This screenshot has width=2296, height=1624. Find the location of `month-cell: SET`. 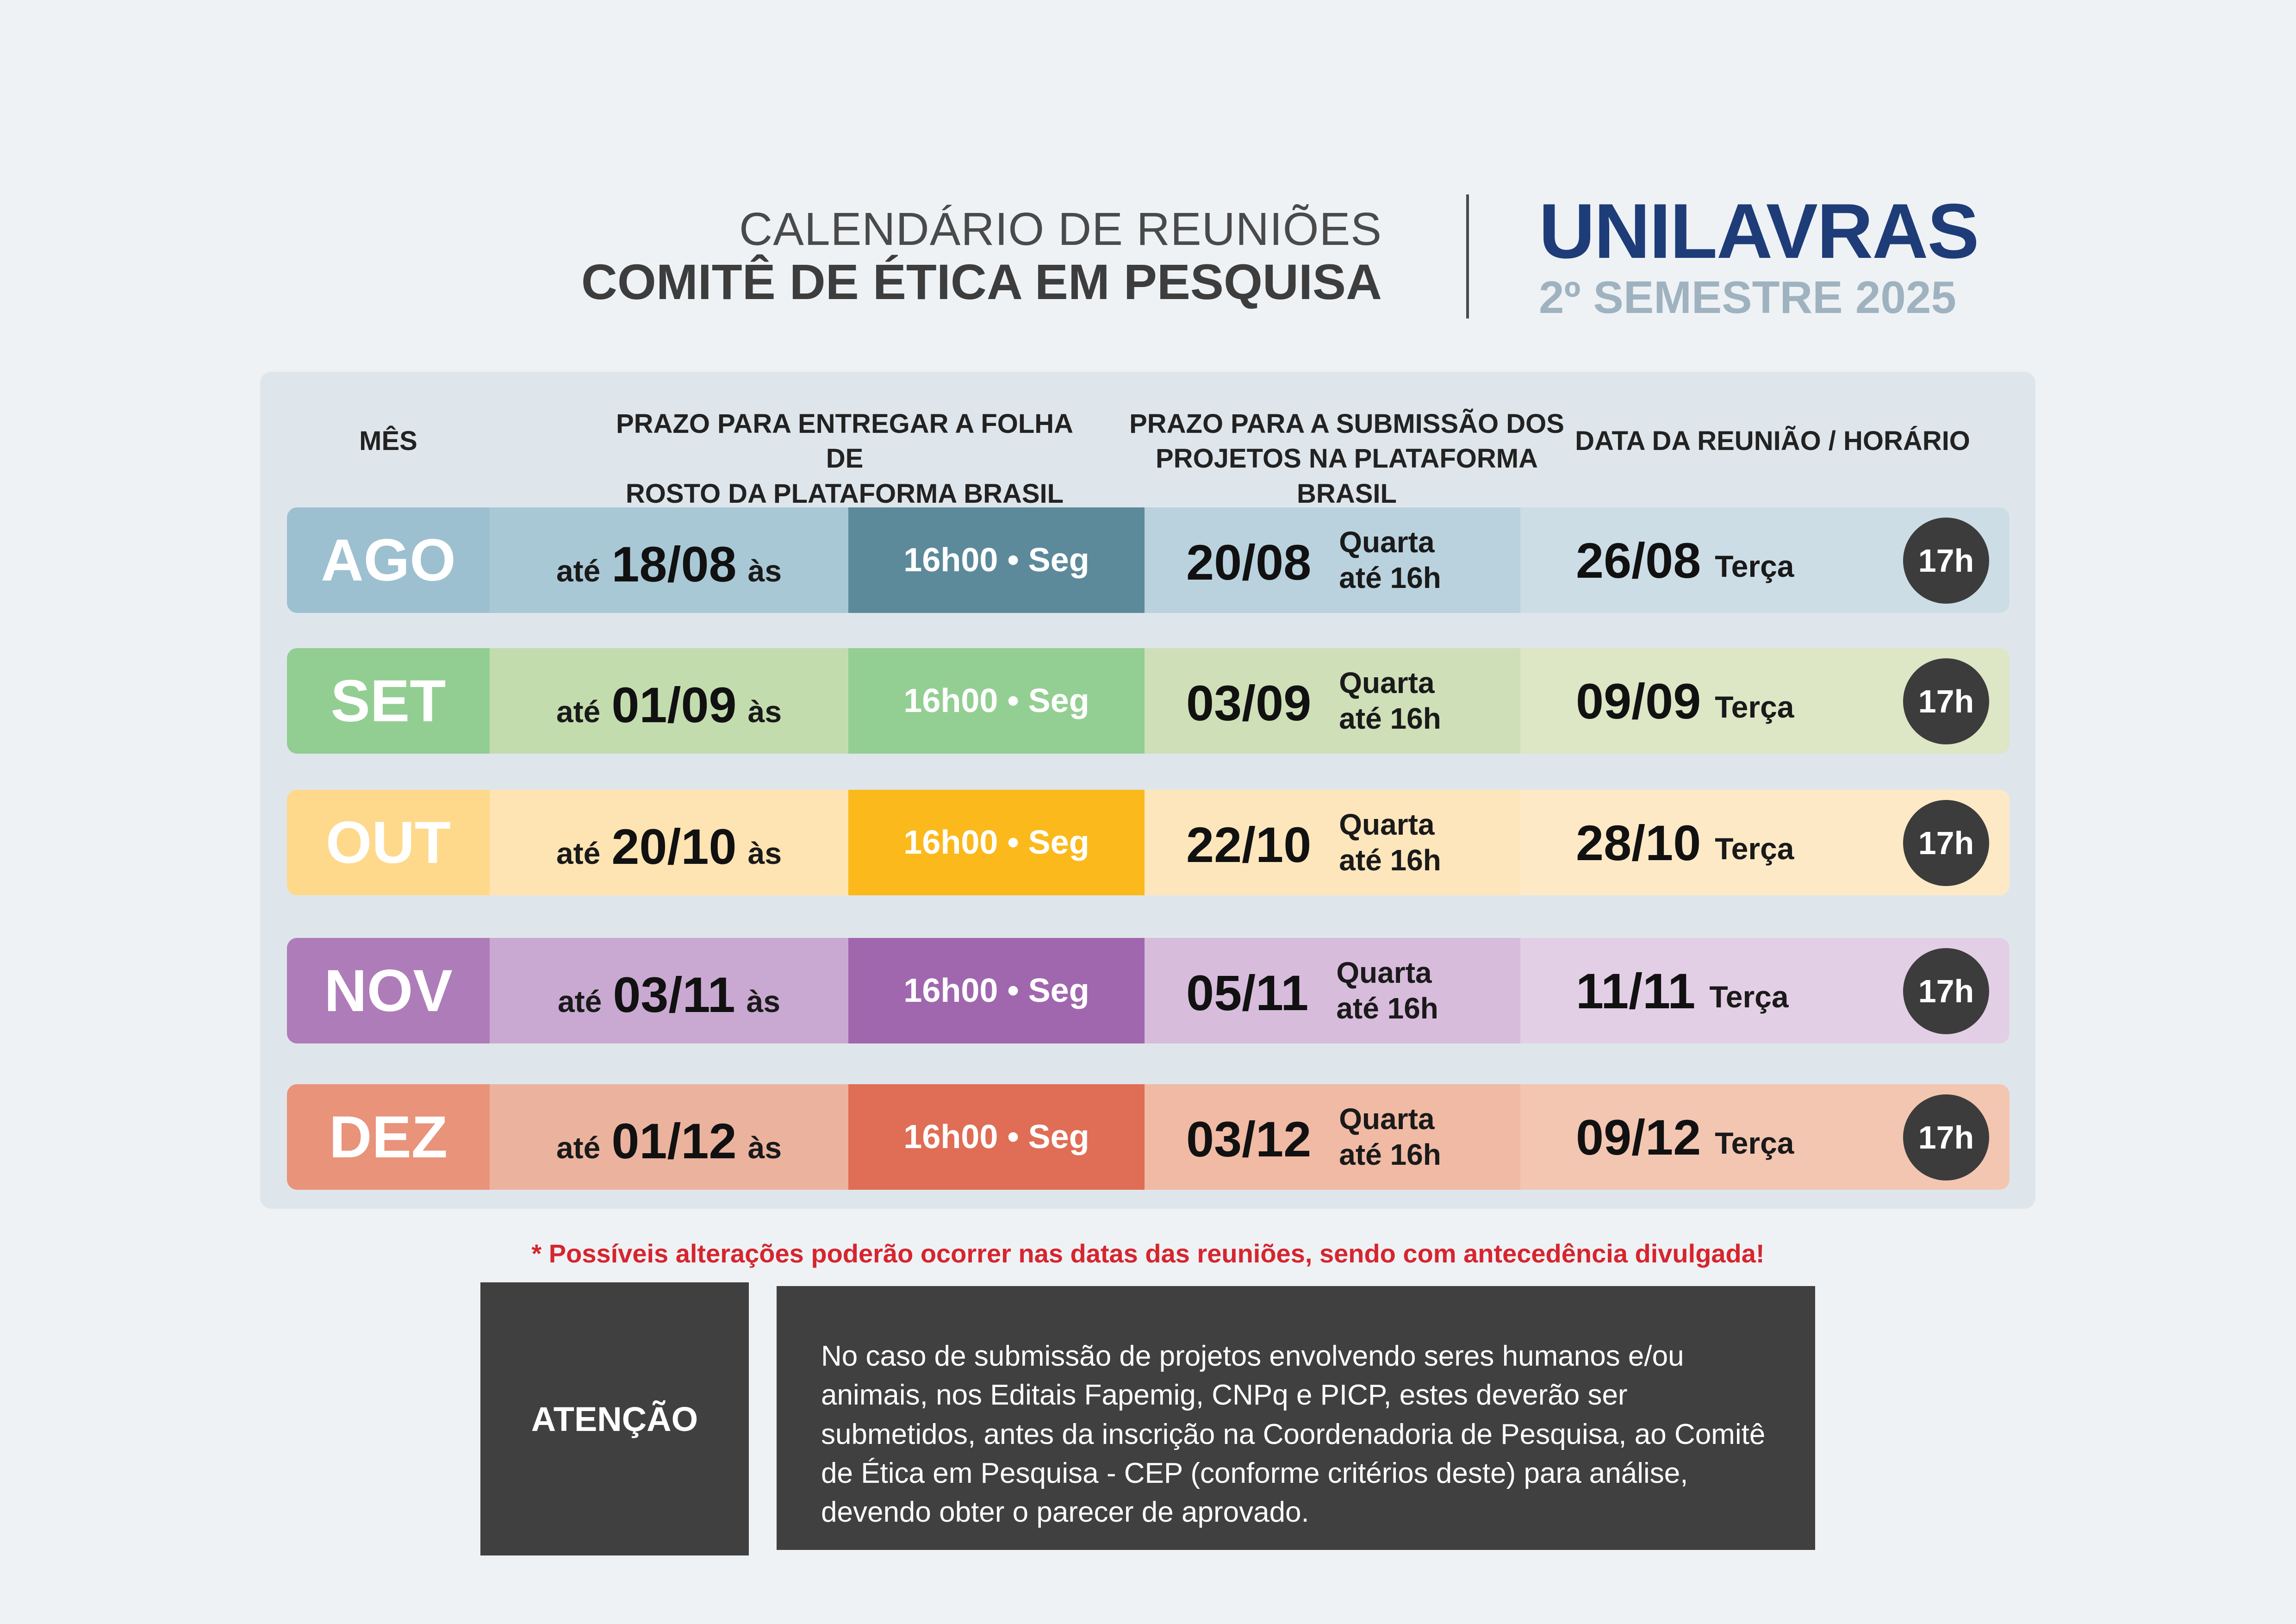

month-cell: SET is located at coordinates (388, 701).